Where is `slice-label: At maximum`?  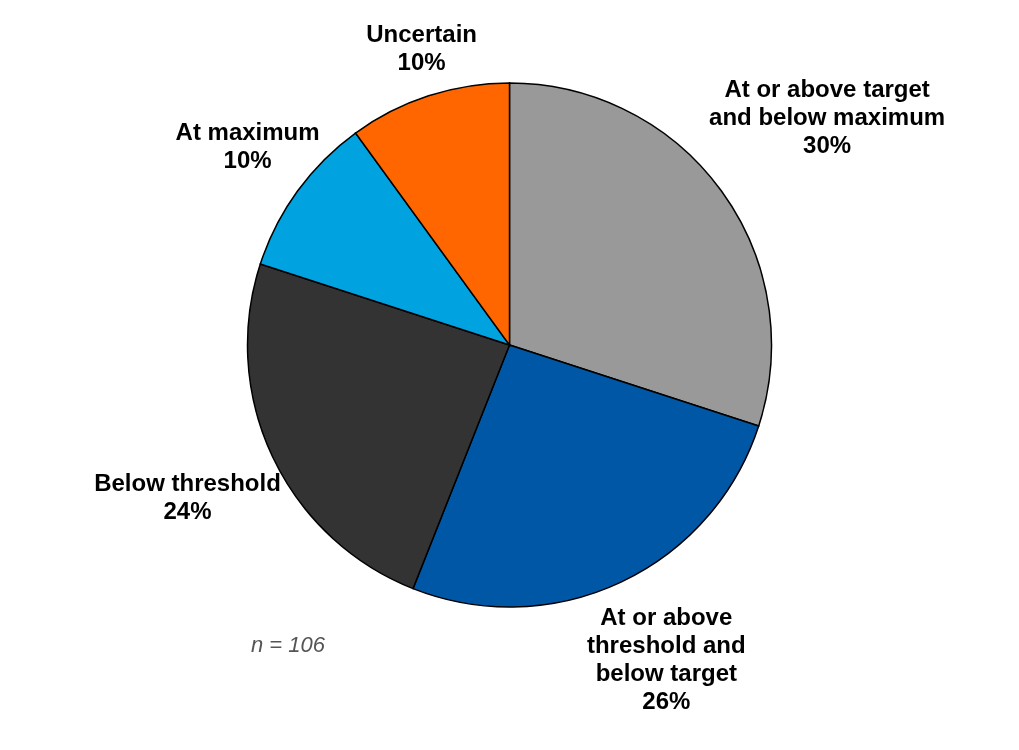 slice-label: At maximum is located at coordinates (247, 132).